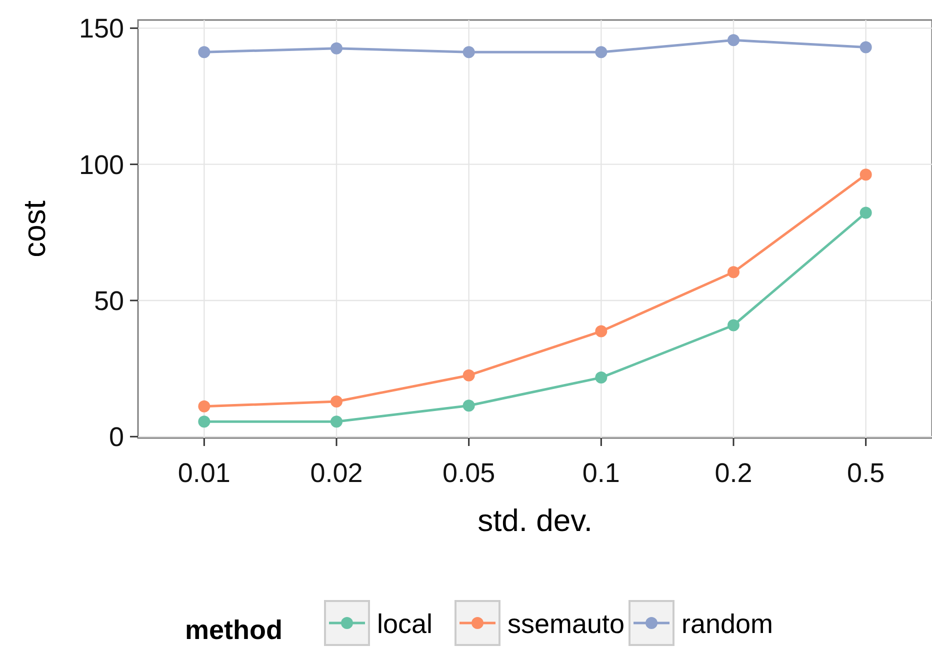 Image resolution: width=932 pixels, height=656 pixels. What do you see at coordinates (601, 473) in the screenshot?
I see `x-tick-label: 0.1` at bounding box center [601, 473].